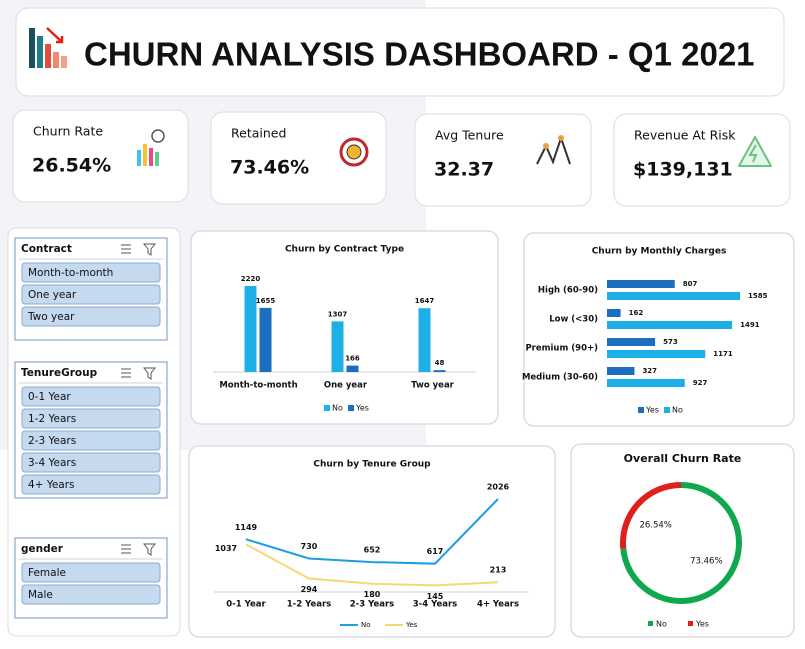 Image resolution: width=805 pixels, height=649 pixels. Describe the element at coordinates (366, 625) in the screenshot. I see `legend-label: No` at that location.